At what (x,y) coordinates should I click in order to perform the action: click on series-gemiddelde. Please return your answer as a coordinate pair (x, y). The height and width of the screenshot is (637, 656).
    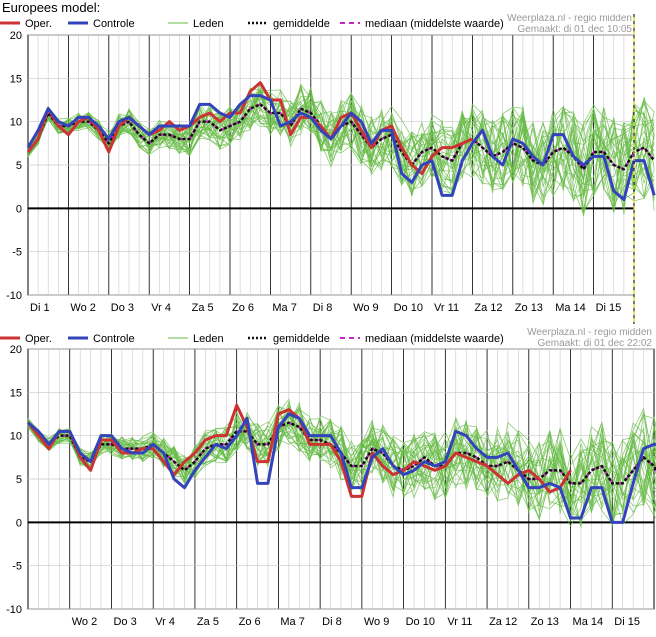
    Looking at the image, I should click on (341, 453).